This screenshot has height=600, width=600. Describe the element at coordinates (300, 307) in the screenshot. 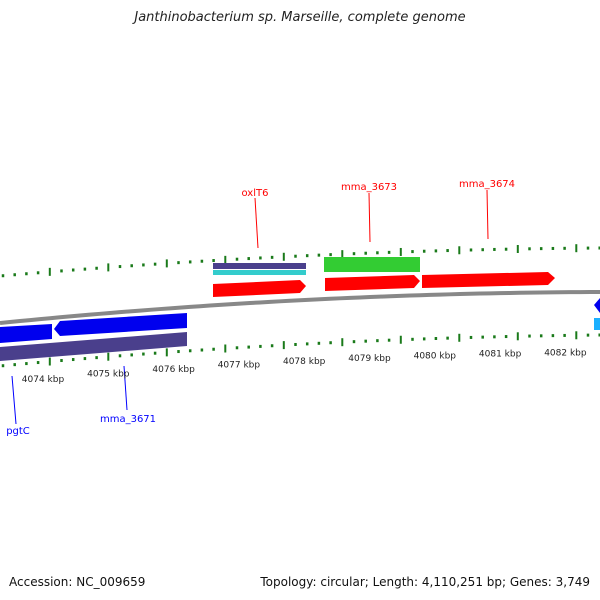

I see `backbone` at that location.